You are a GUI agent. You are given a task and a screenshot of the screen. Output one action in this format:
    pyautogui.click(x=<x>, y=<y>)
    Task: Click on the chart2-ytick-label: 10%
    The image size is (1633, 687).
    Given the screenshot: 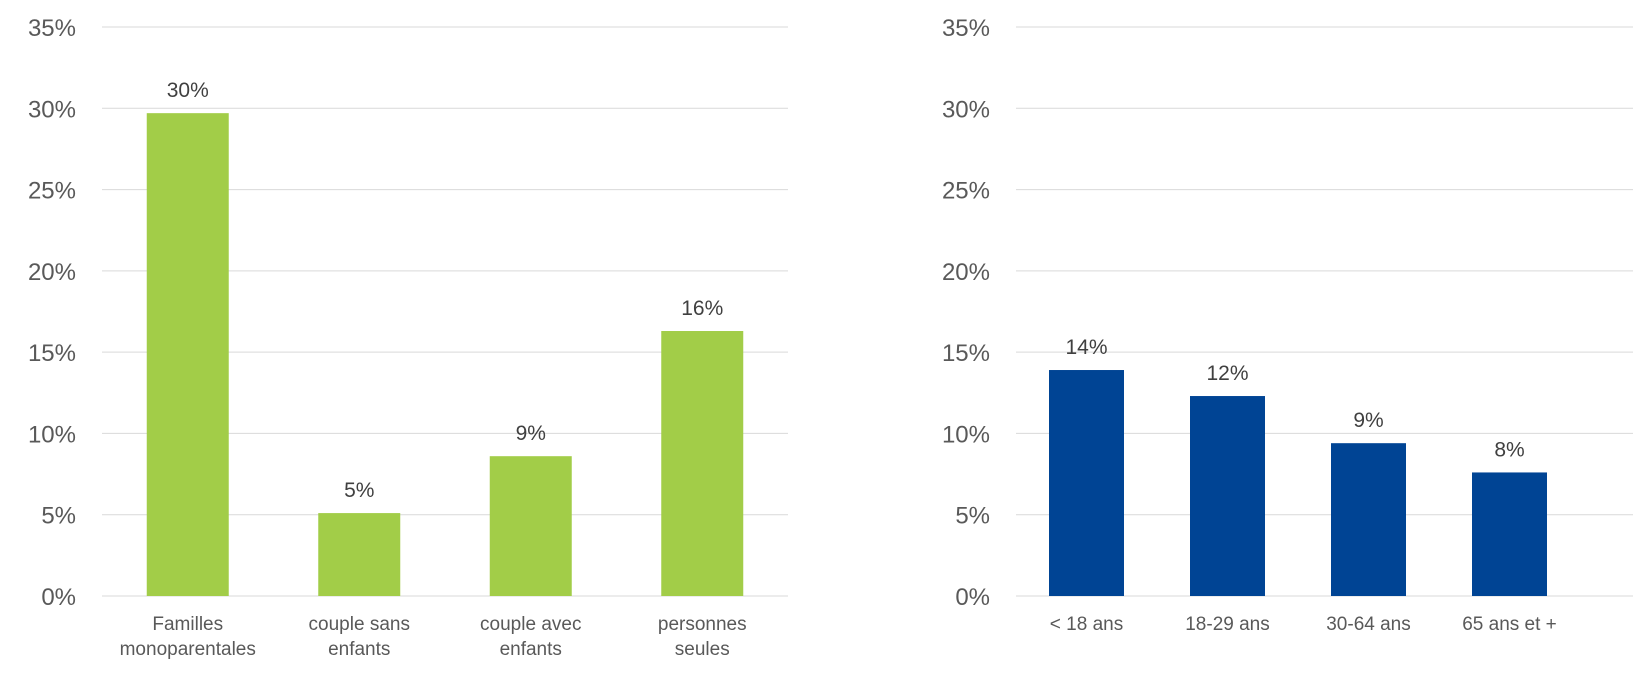 What is the action you would take?
    pyautogui.click(x=966, y=434)
    